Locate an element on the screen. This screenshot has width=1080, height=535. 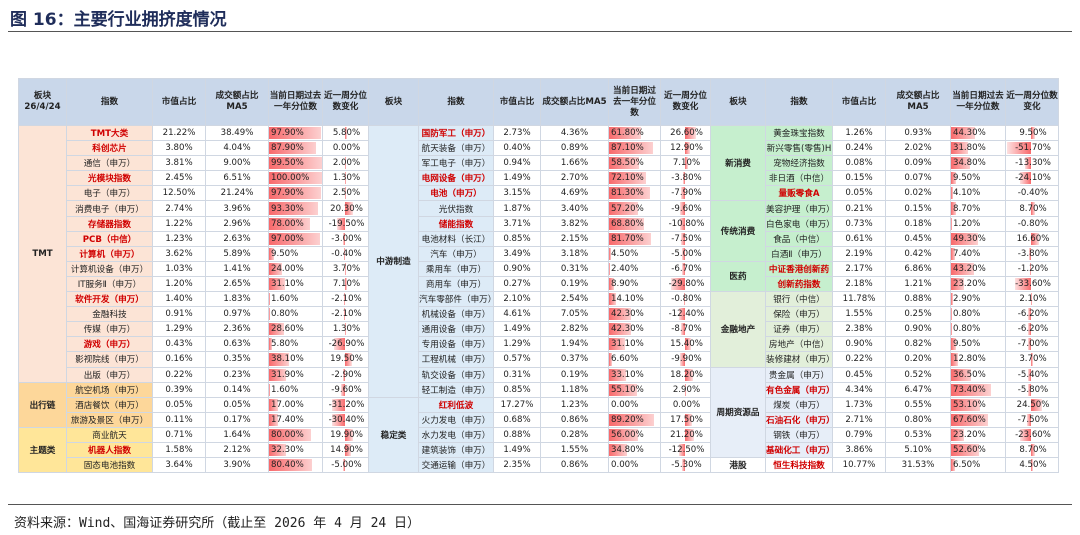
percentile-cell: 1.60% is located at coordinates (295, 299).